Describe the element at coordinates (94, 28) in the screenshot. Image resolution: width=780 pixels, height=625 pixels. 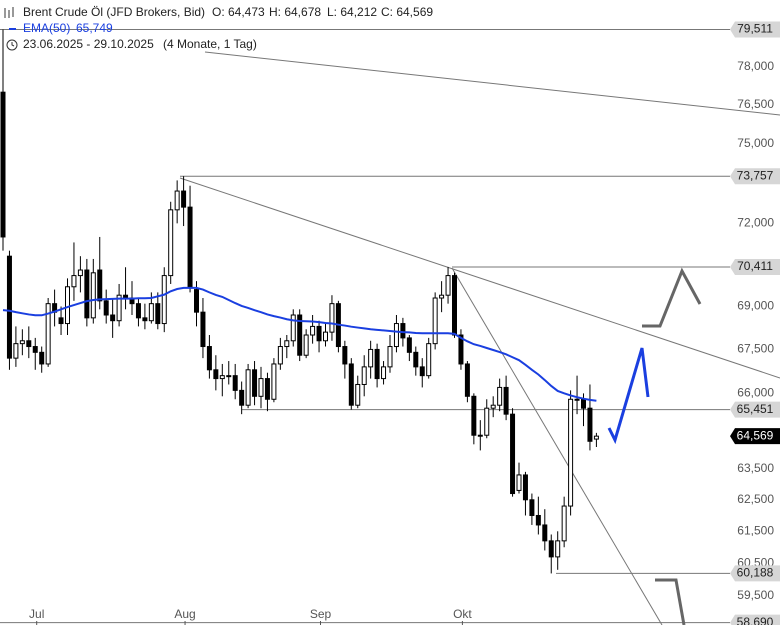
I see `legend-value: 65,749` at that location.